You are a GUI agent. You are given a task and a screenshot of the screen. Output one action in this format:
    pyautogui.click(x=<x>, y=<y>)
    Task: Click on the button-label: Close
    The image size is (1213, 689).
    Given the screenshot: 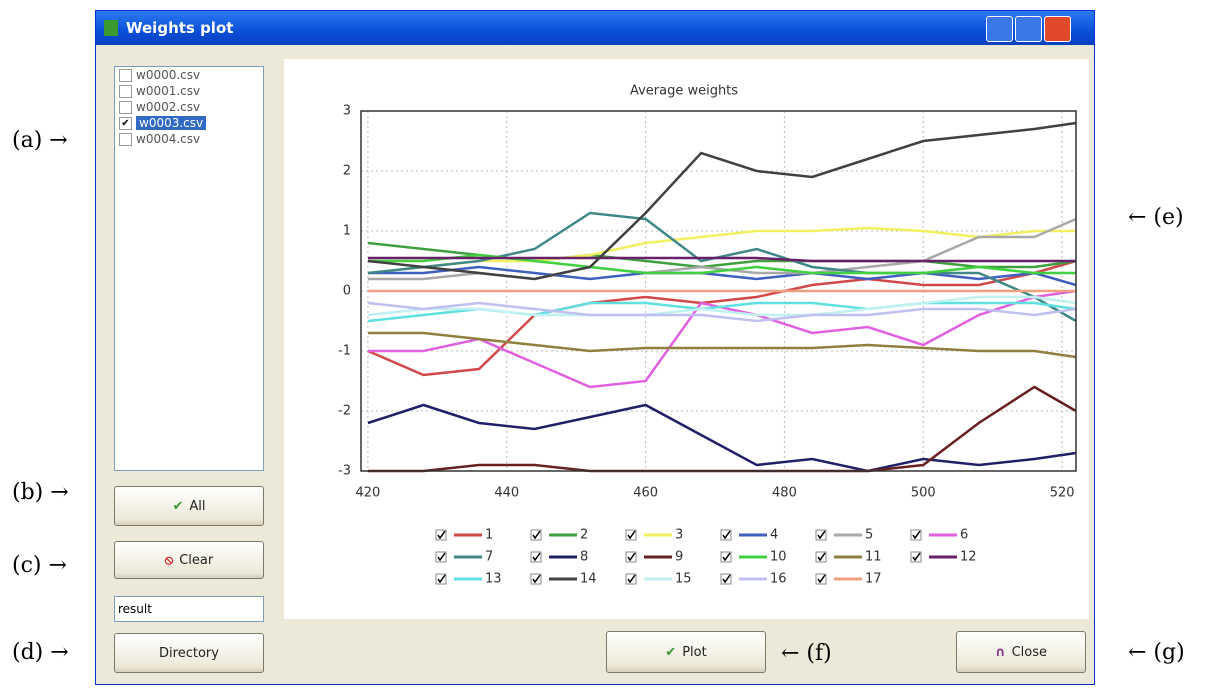 What is the action you would take?
    pyautogui.click(x=1029, y=652)
    